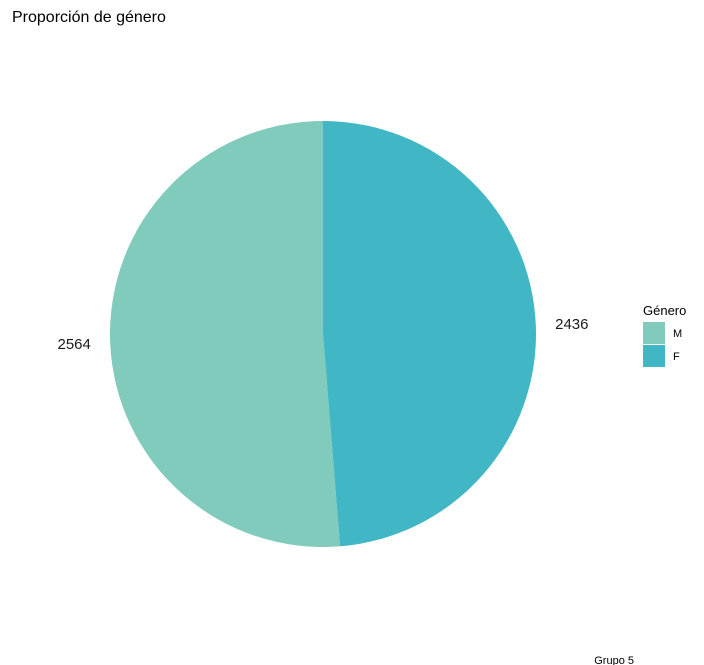 Image resolution: width=704 pixels, height=665 pixels. I want to click on slice-labels: 2564 2436, so click(323, 334).